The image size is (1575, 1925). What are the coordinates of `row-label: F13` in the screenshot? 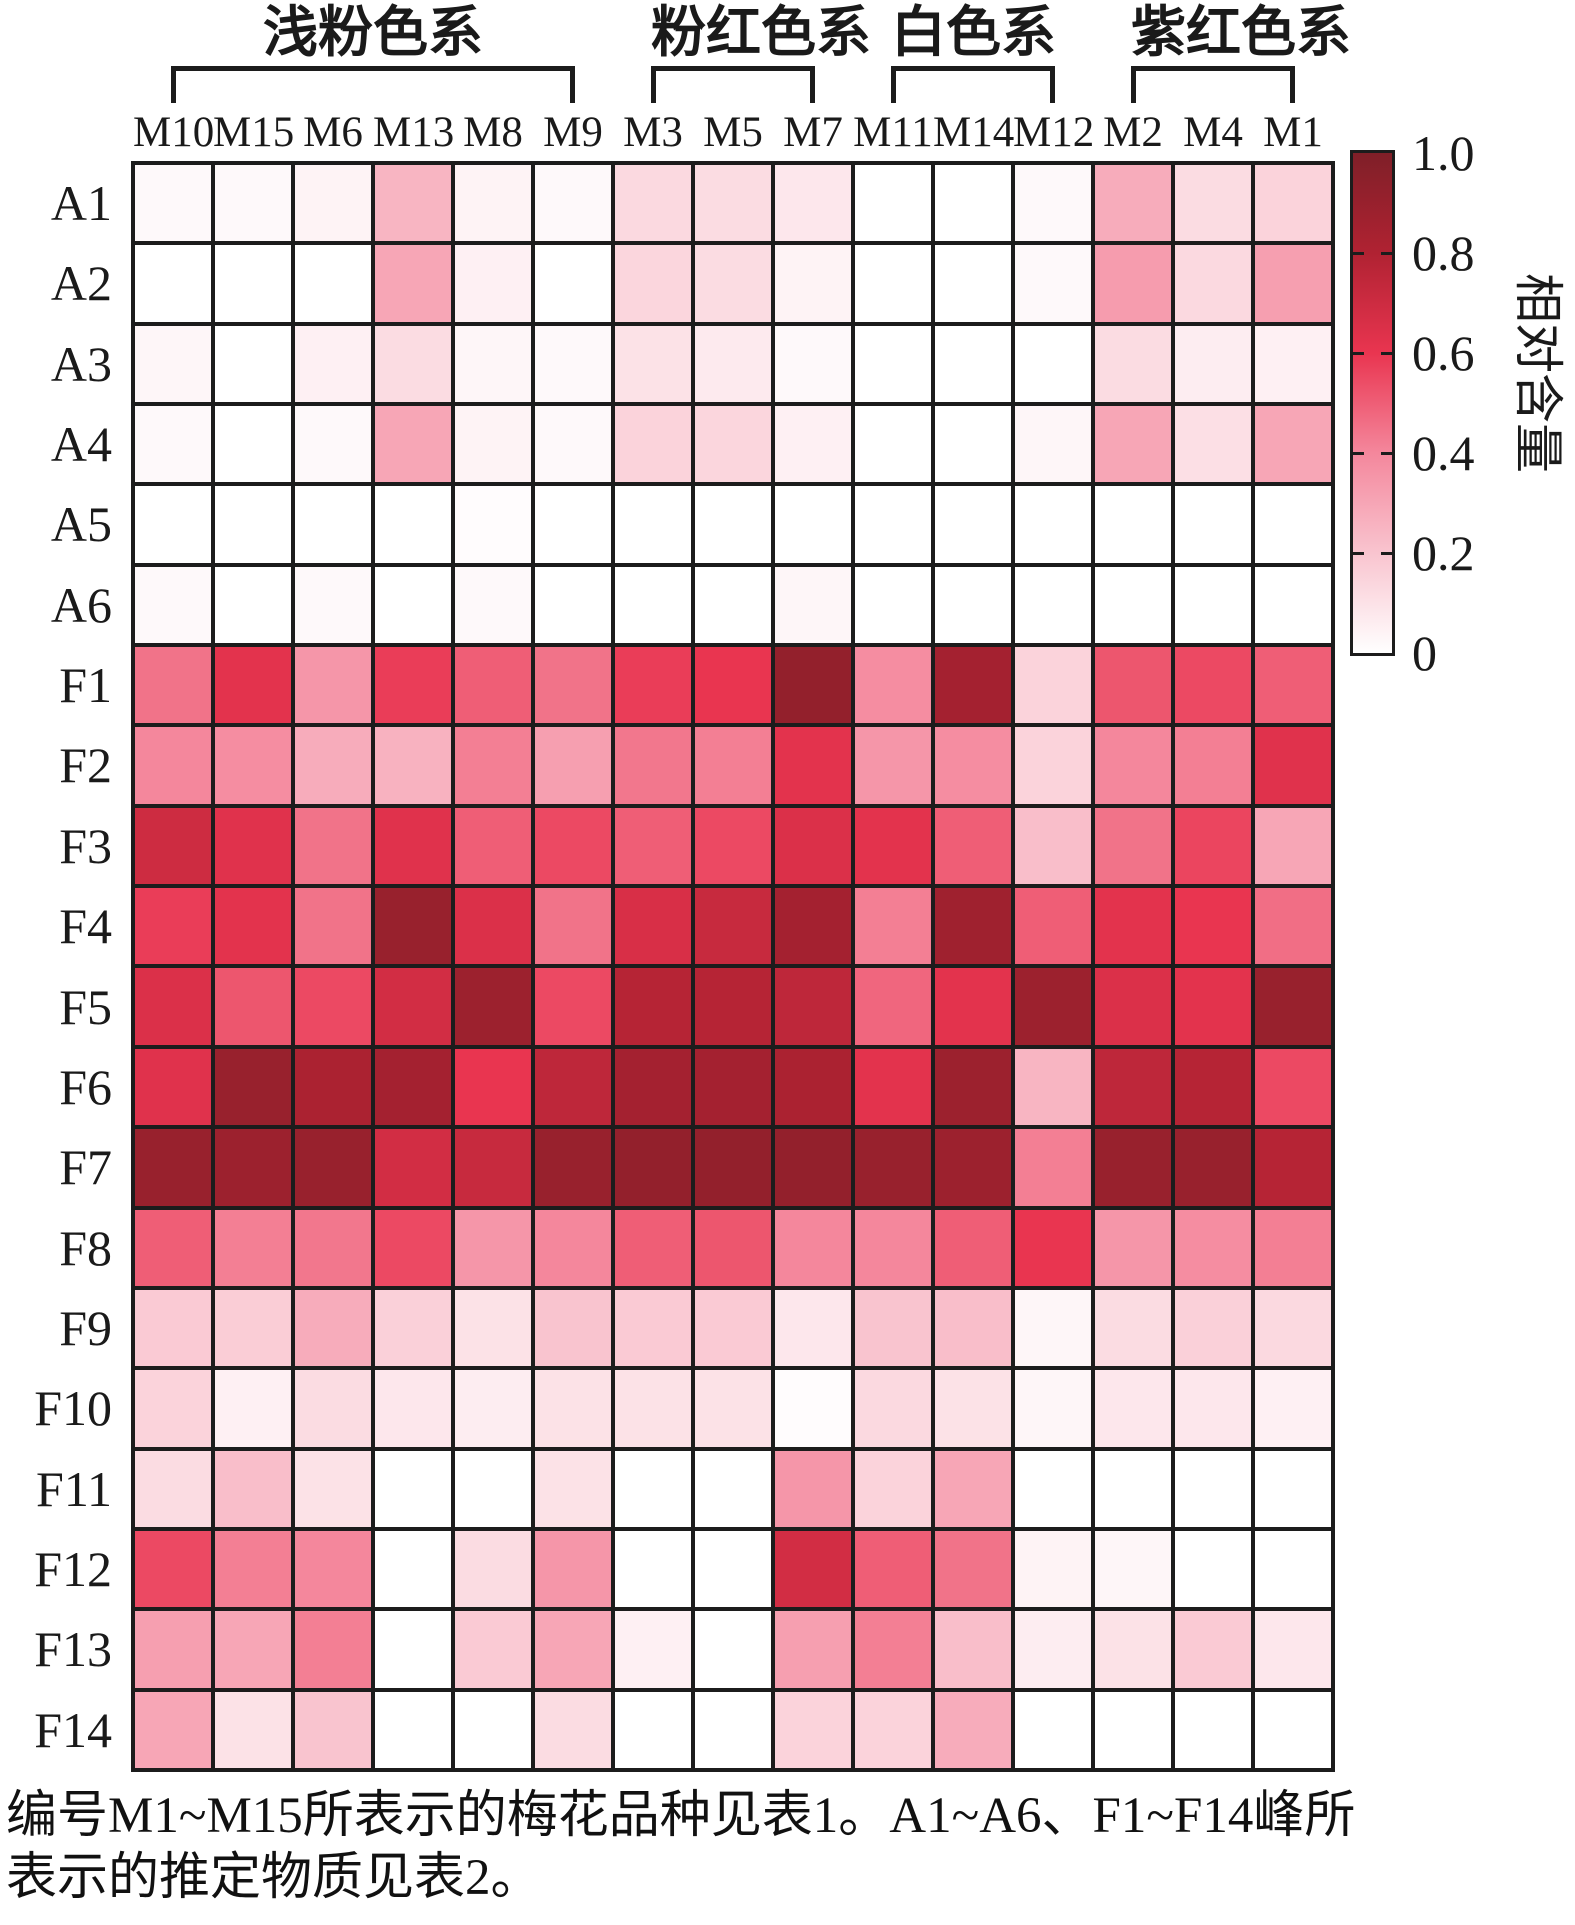 It's located at (73, 1649).